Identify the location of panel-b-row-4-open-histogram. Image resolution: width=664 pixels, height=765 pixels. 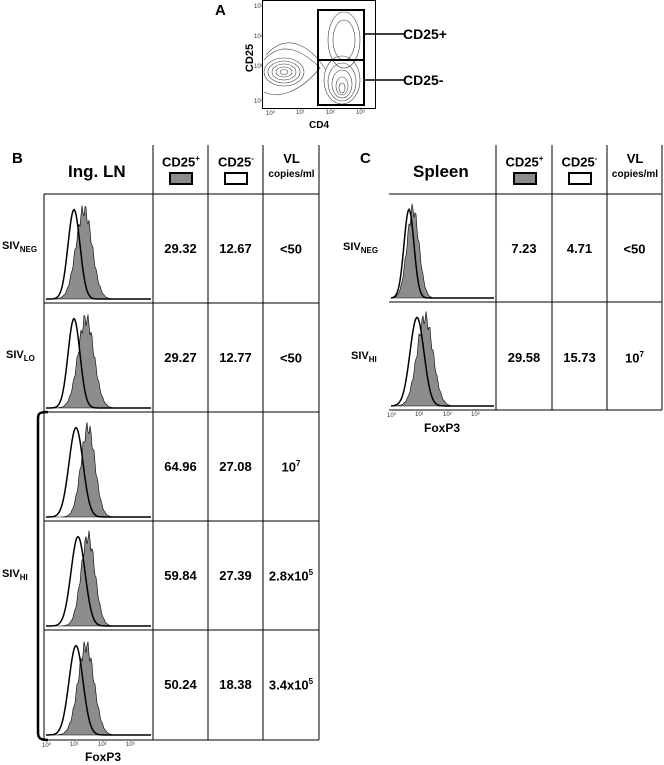
(98, 690).